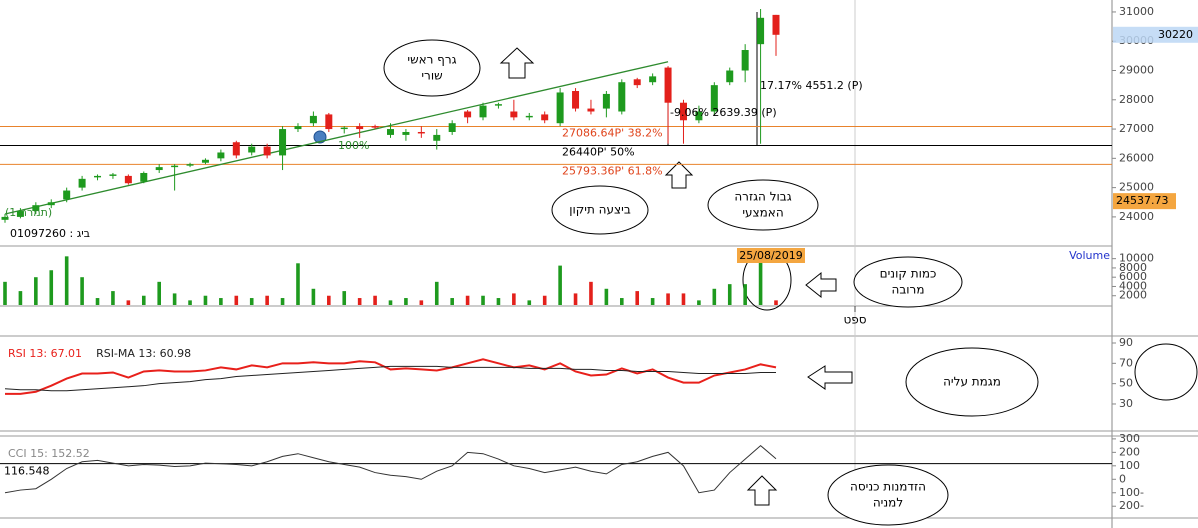 This screenshot has width=1198, height=528. I want to click on legend-entry: RSI 13: 67.01, so click(45, 353).